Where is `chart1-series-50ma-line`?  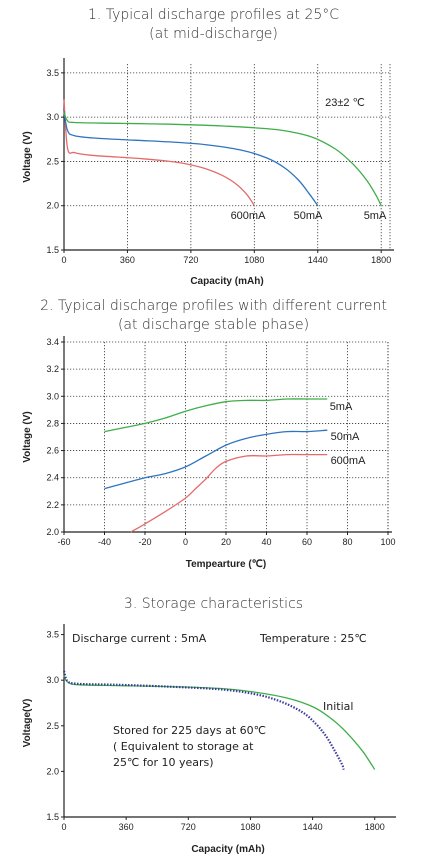 chart1-series-50ma-line is located at coordinates (191, 158).